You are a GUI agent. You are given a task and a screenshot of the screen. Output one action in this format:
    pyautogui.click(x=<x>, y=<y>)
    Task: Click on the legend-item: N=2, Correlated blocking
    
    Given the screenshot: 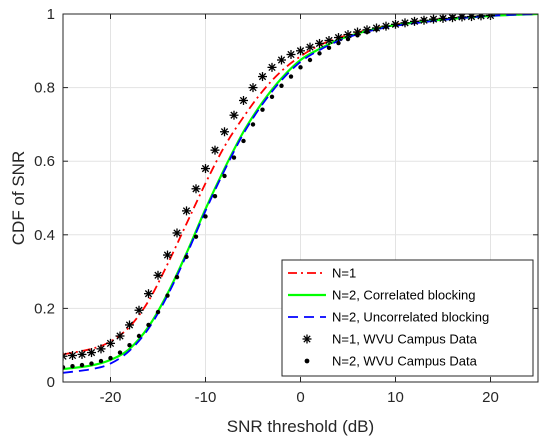 What is the action you would take?
    pyautogui.click(x=381, y=295)
    